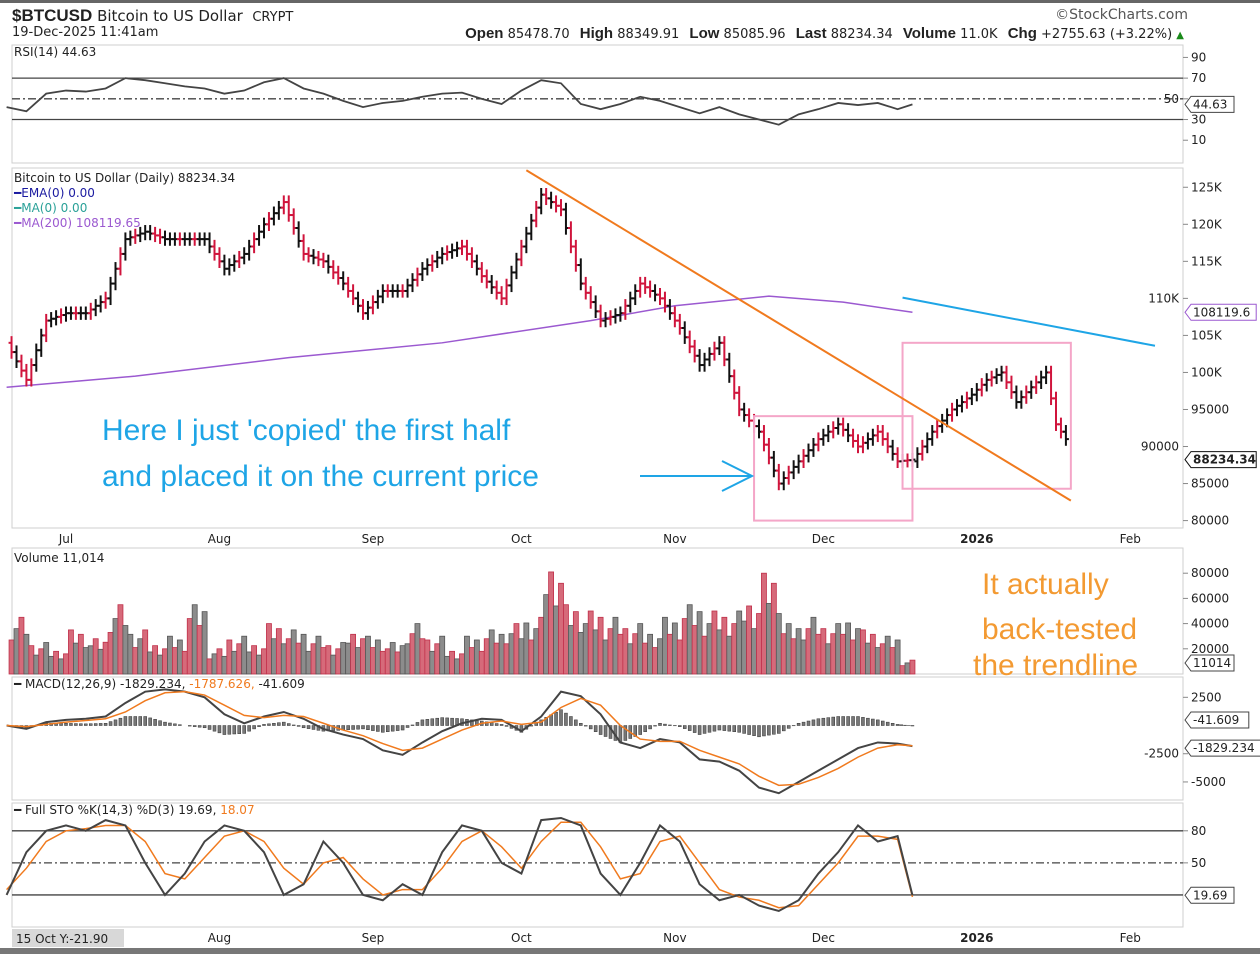  Describe the element at coordinates (538, 34) in the screenshot. I see `open-value: 85478.70` at that location.